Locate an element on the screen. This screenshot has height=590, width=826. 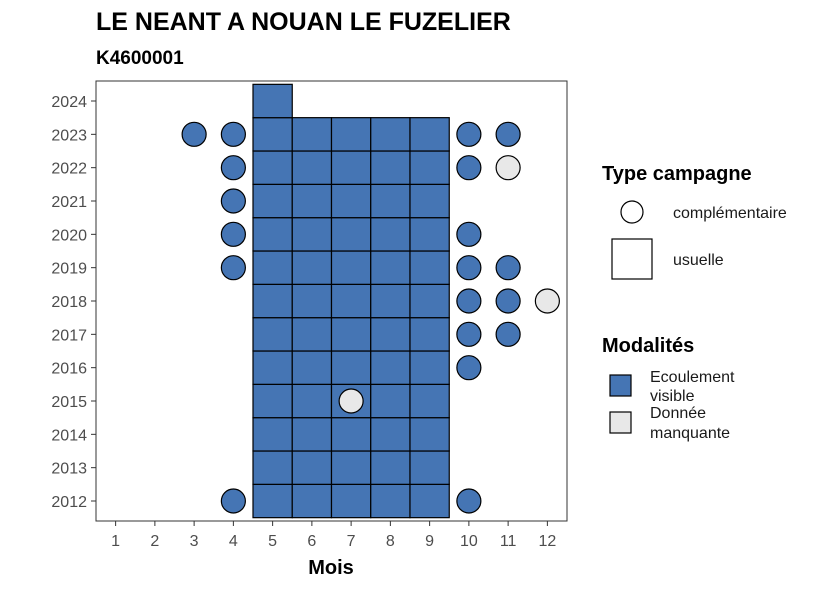
legend-label-modalite: manquante is located at coordinates (690, 433).